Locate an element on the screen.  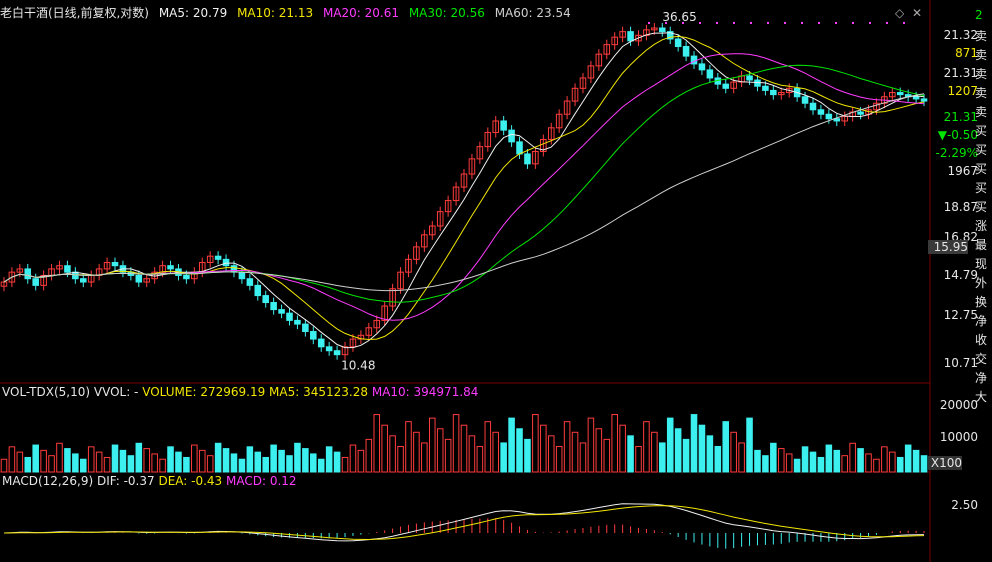
dea-line is located at coordinates (464, 523).